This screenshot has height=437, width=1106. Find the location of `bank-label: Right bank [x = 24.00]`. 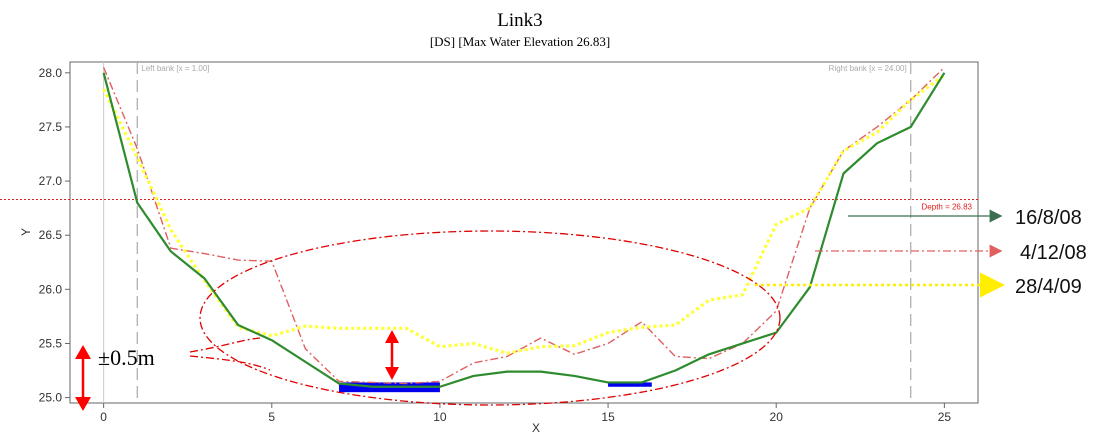

bank-label: Right bank [x = 24.00] is located at coordinates (868, 68).